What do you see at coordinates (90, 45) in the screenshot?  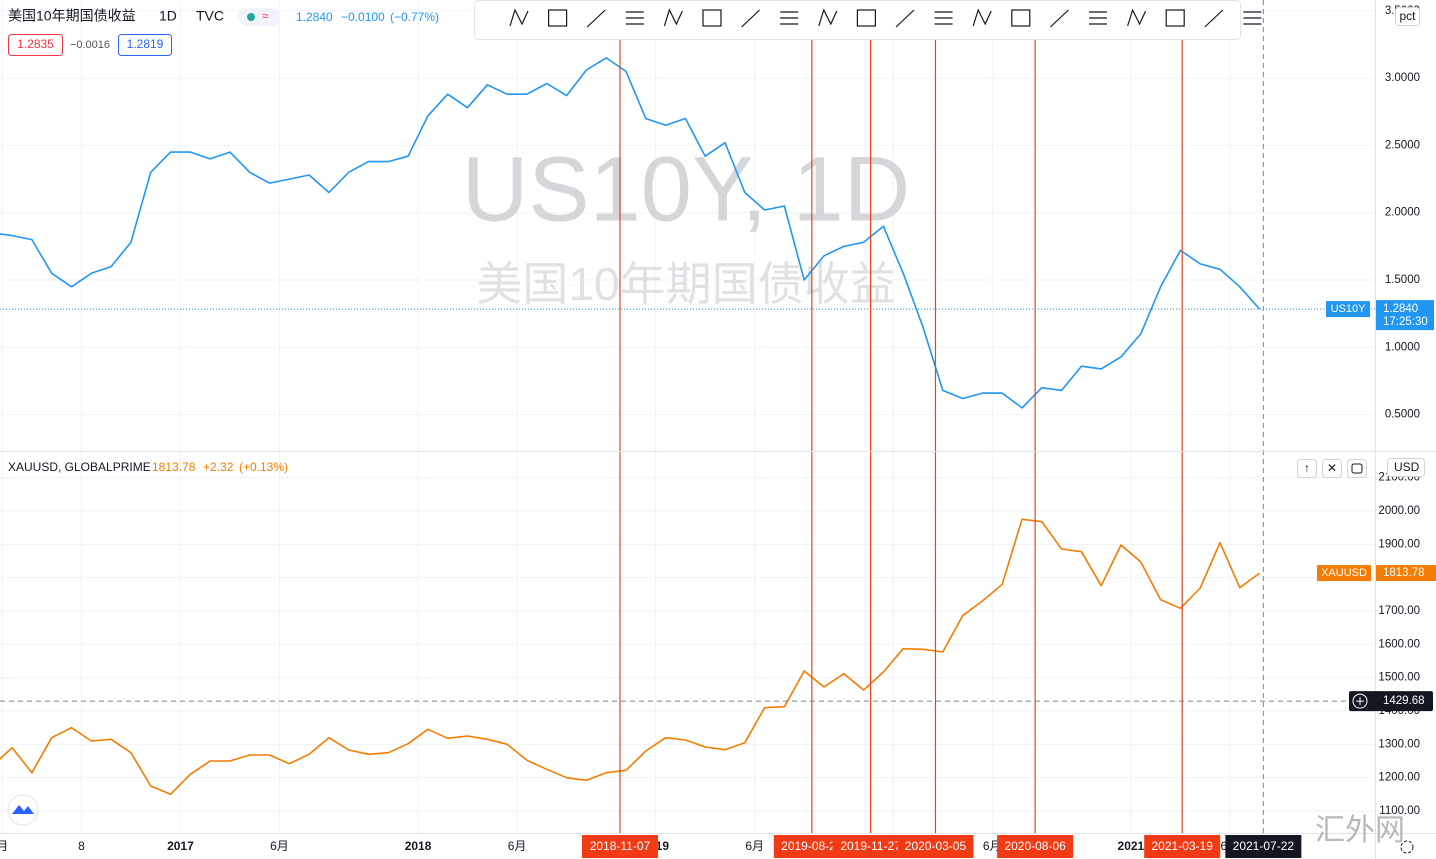 I see `spread: −0.0016` at bounding box center [90, 45].